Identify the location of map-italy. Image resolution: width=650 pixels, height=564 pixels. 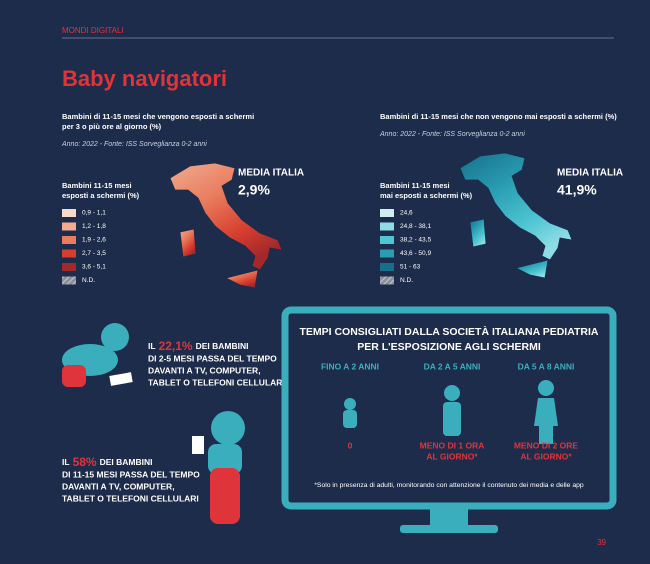
(516, 215).